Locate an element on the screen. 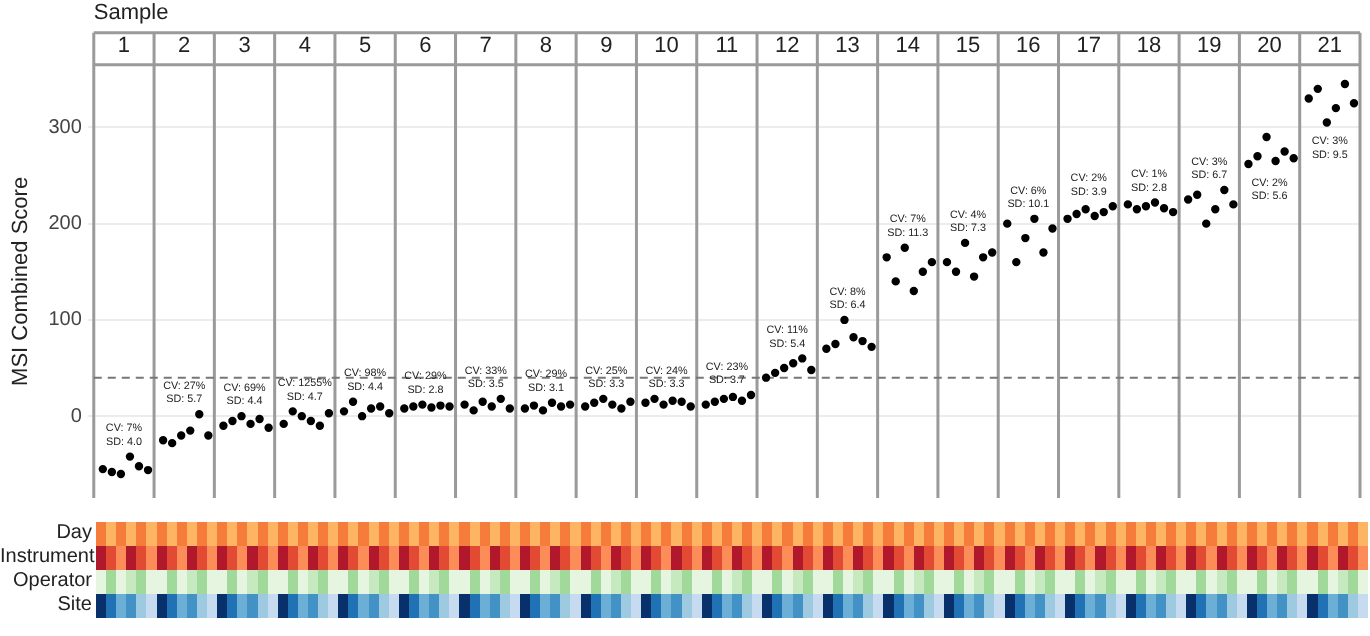  x-tick-label: 3 is located at coordinates (244, 45).